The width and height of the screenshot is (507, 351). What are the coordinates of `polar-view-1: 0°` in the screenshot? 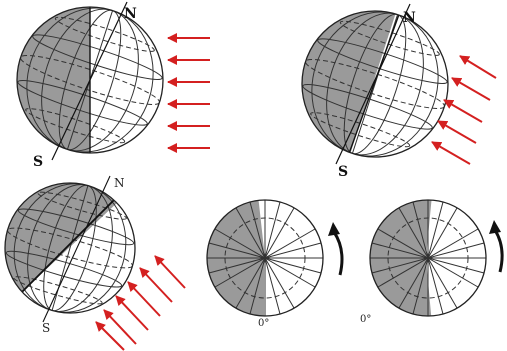 It's located at (275, 264).